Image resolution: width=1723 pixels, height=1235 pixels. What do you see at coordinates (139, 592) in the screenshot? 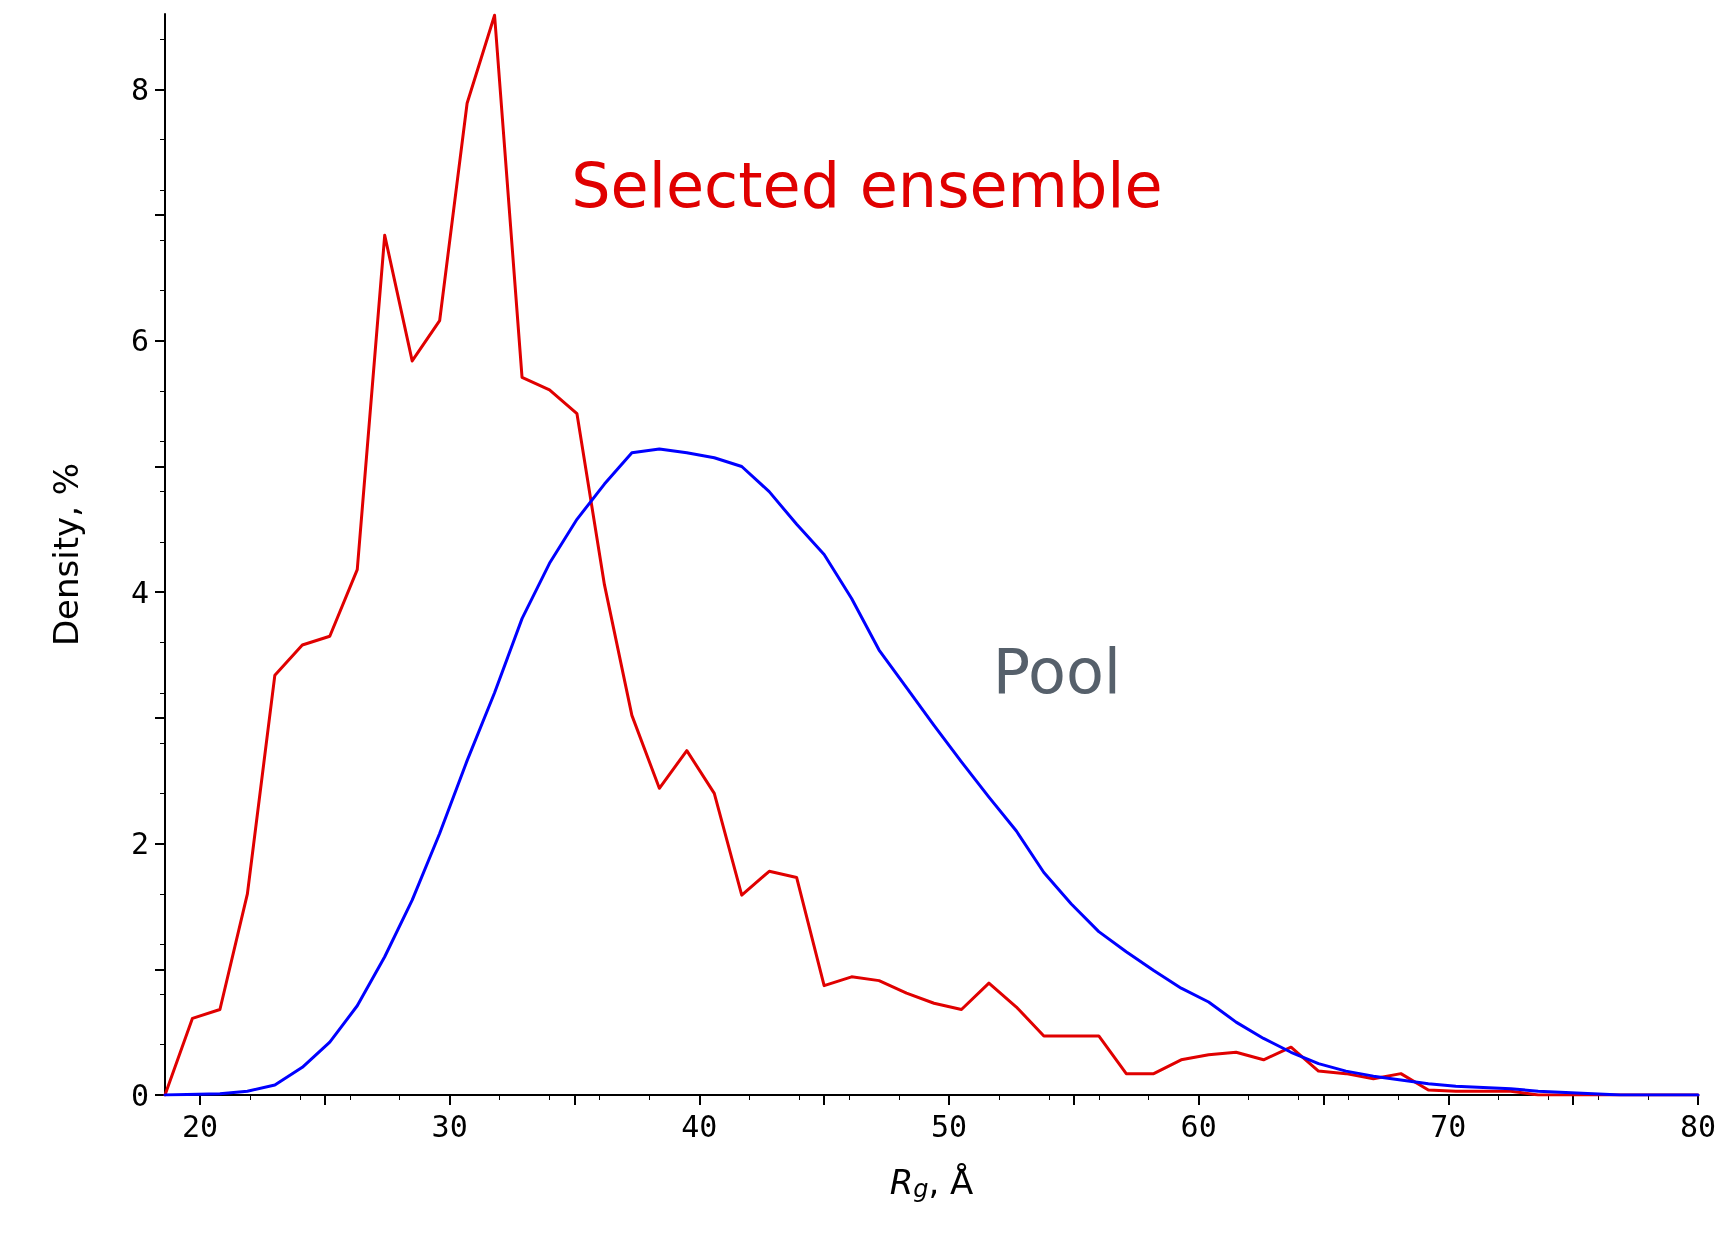
I see `y-tick-label: 4` at bounding box center [139, 592].